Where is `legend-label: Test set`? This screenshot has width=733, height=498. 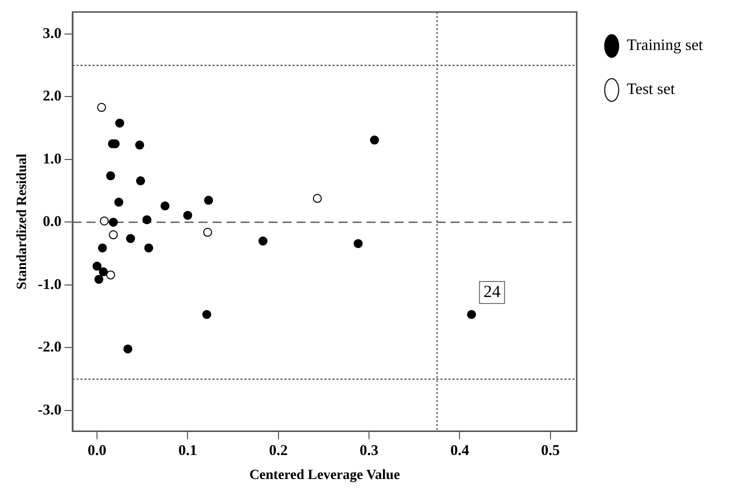 legend-label: Test set is located at coordinates (651, 89).